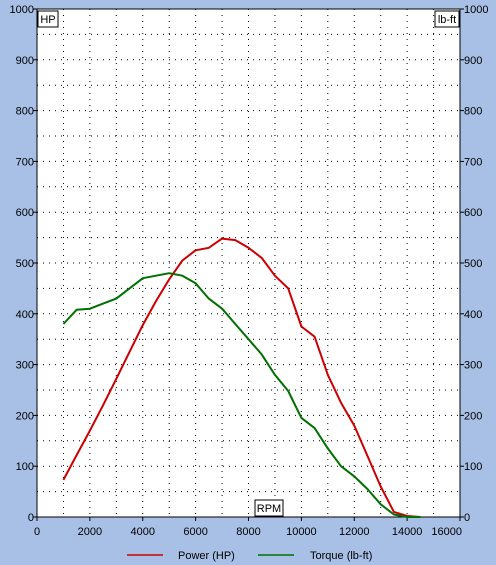 The height and width of the screenshot is (565, 496). What do you see at coordinates (25, 264) in the screenshot?
I see `y-tick-label-left: 500` at bounding box center [25, 264].